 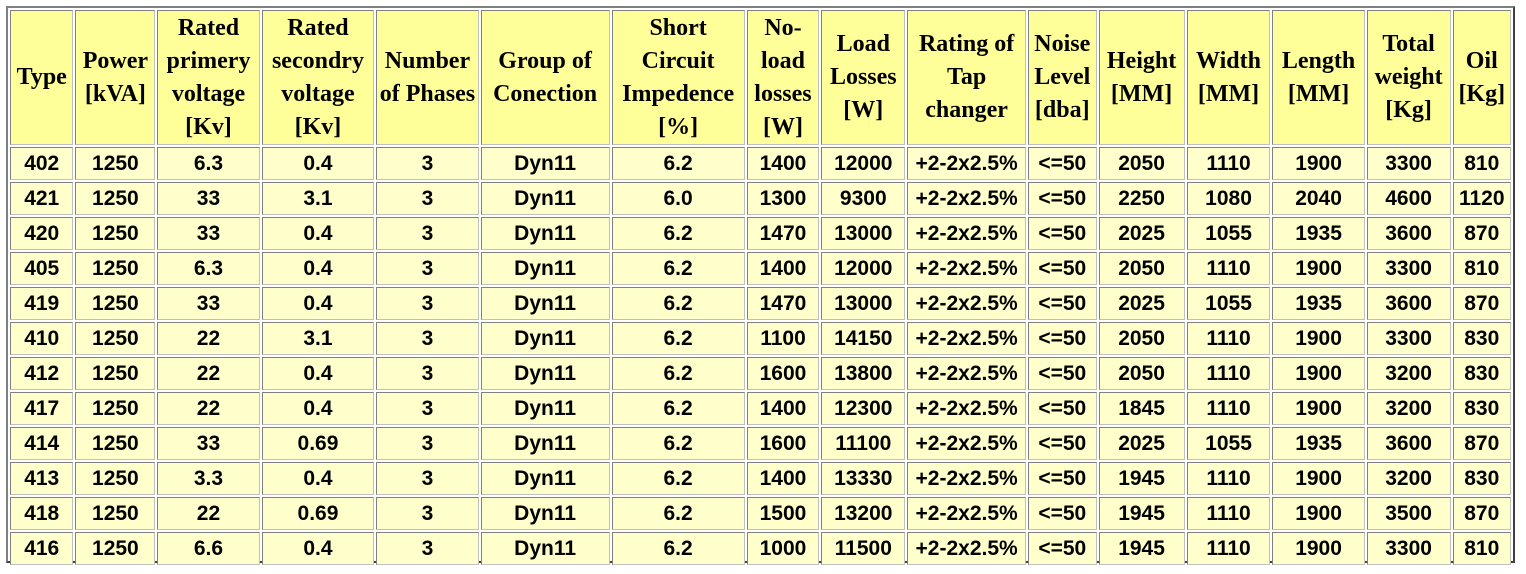 What do you see at coordinates (42, 338) in the screenshot?
I see `type-cell: 410` at bounding box center [42, 338].